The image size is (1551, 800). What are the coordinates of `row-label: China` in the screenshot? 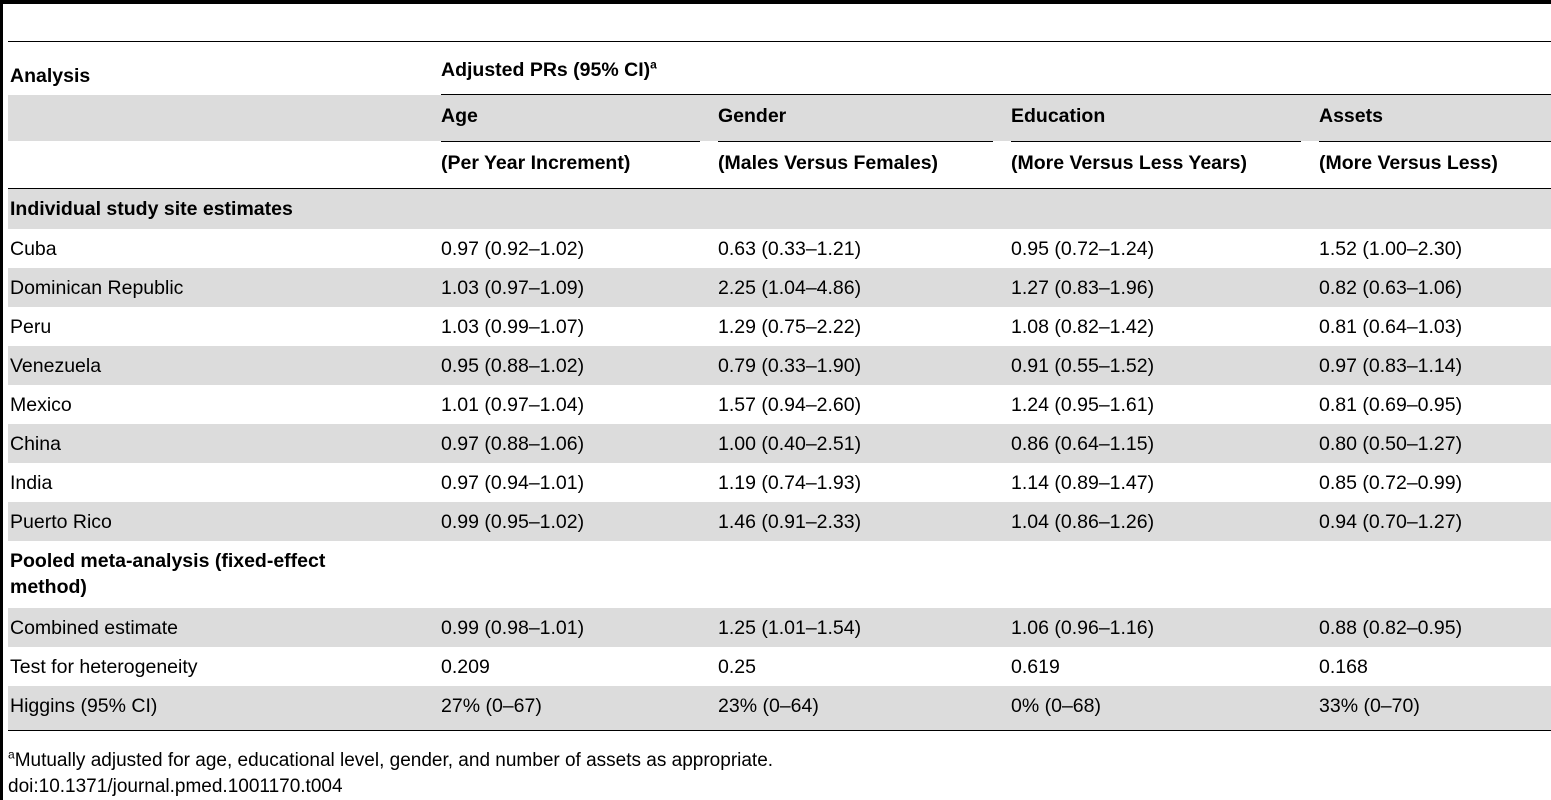 It's located at (35, 444).